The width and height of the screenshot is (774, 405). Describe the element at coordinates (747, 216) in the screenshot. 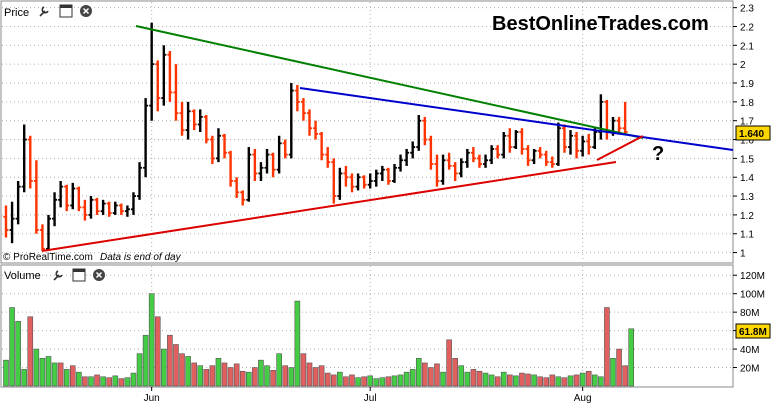

I see `price-tick-label: 1.2` at that location.